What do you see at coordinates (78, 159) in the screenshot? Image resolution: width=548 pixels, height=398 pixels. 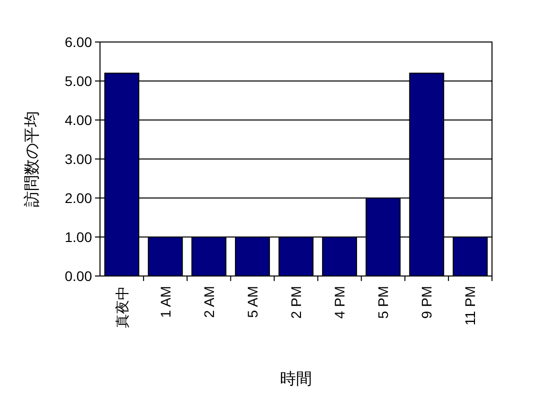 I see `y-tick-label: 3.00` at bounding box center [78, 159].